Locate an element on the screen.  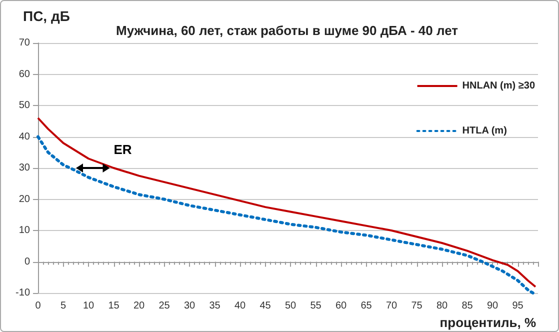
x-tick-label: 65 is located at coordinates (366, 306).